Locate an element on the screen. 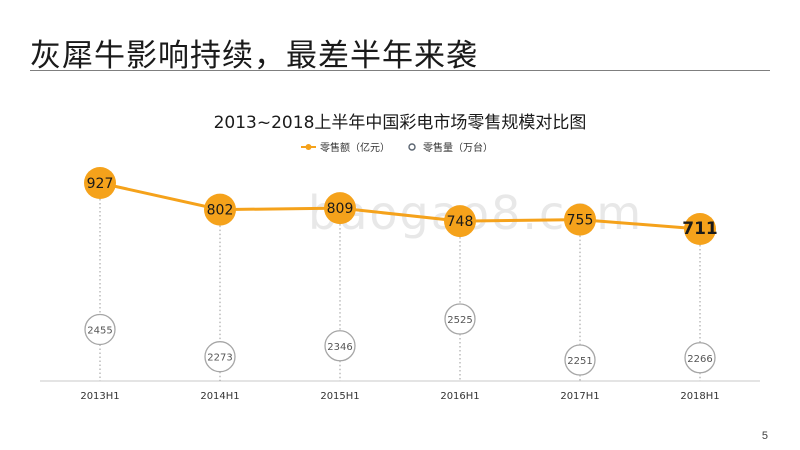 Image resolution: width=800 pixels, height=450 pixels. chart-title: 2013~2018上半年中国彩电市场零售规模对比图 is located at coordinates (400, 123).